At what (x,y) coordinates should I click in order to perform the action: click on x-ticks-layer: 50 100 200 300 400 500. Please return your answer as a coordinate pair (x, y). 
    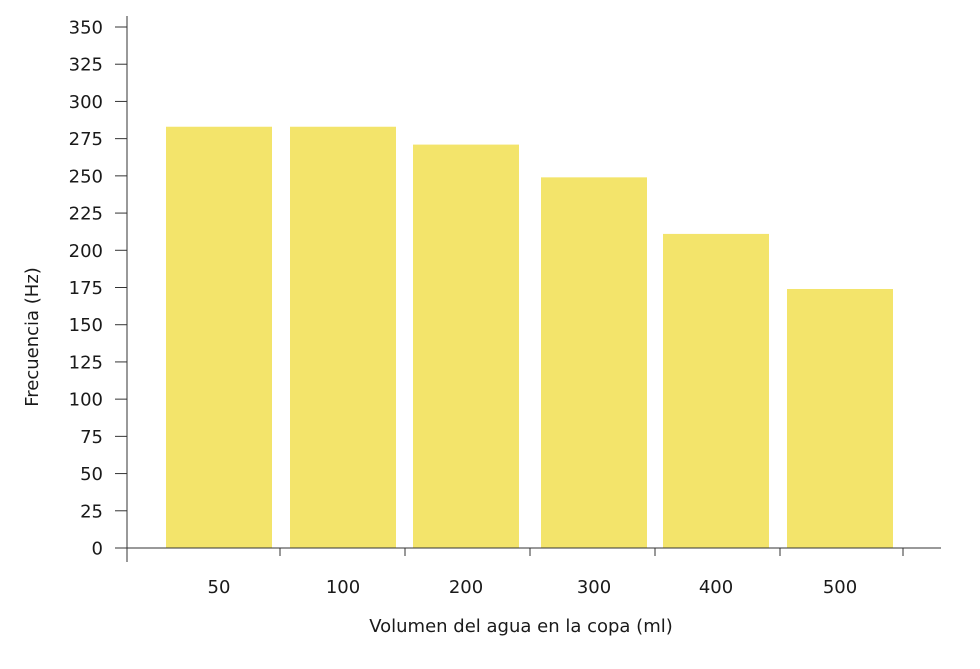
    Looking at the image, I should click on (515, 573).